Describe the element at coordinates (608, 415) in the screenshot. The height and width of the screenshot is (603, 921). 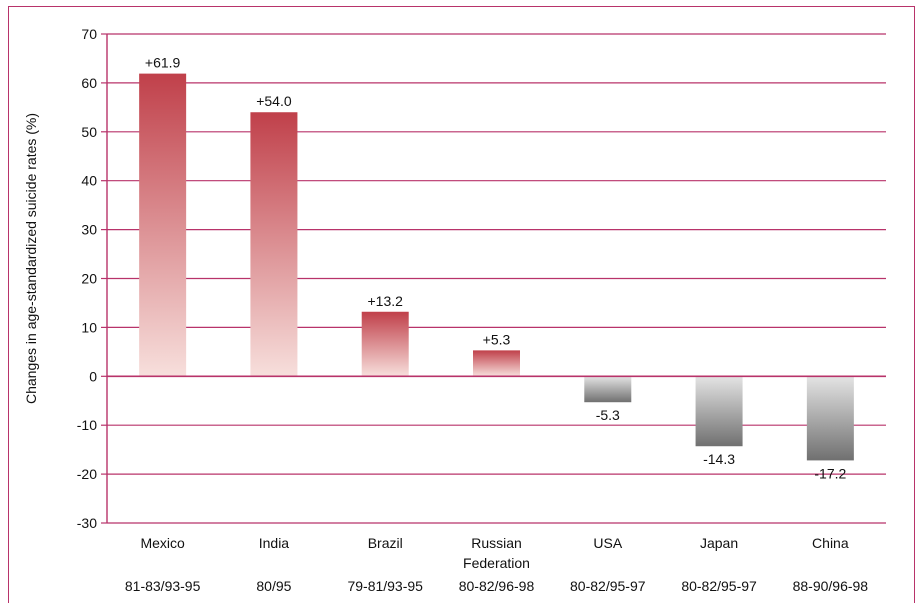
I see `data-label: -5.3` at that location.